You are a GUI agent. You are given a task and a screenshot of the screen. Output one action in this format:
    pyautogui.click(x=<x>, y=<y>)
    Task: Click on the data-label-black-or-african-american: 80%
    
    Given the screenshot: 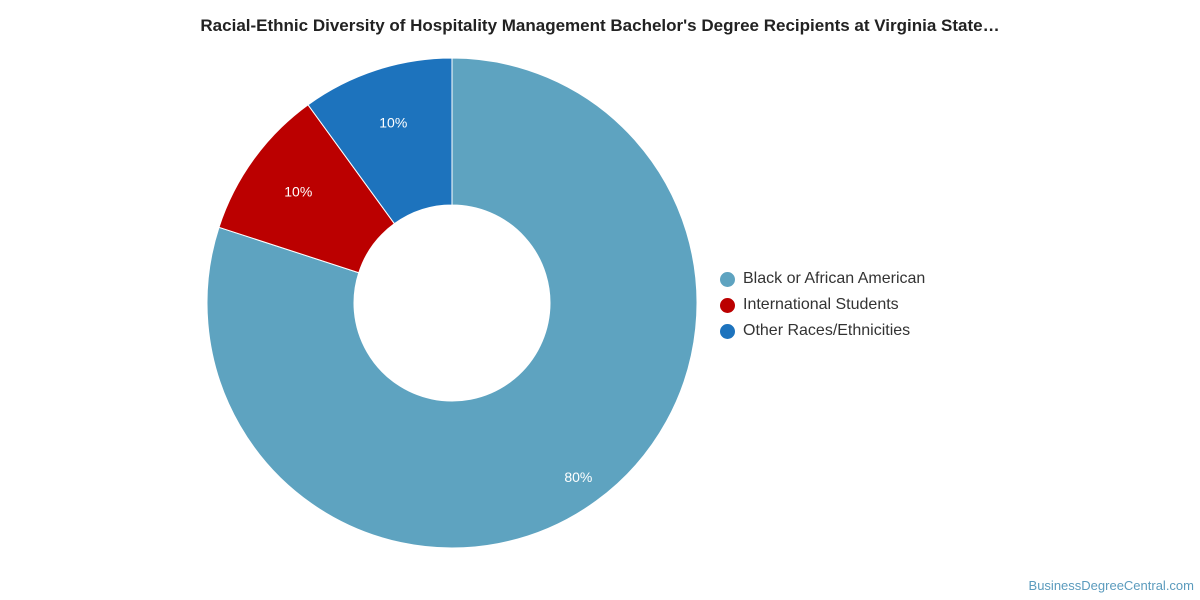 What is the action you would take?
    pyautogui.click(x=578, y=477)
    